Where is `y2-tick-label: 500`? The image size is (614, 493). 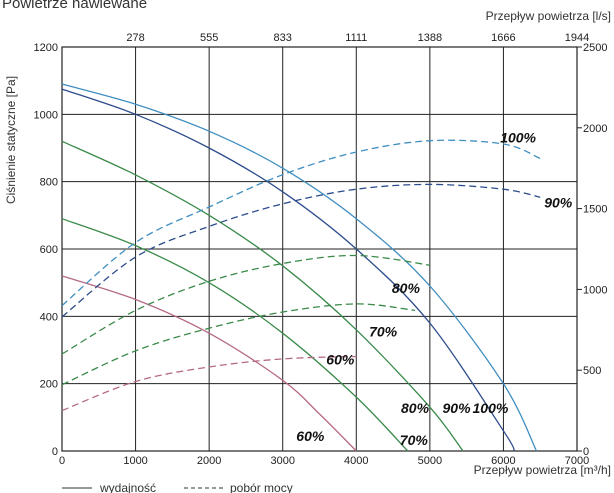 y2-tick-label: 500 is located at coordinates (592, 371).